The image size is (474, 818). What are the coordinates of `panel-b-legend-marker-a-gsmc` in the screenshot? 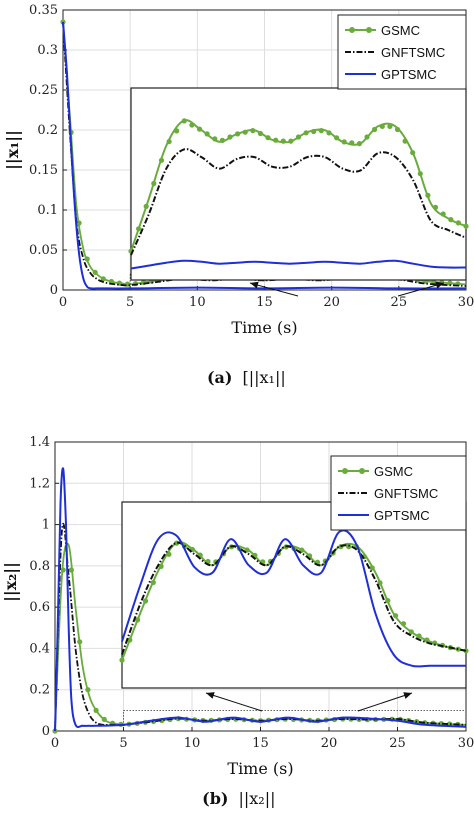 It's located at (345, 471).